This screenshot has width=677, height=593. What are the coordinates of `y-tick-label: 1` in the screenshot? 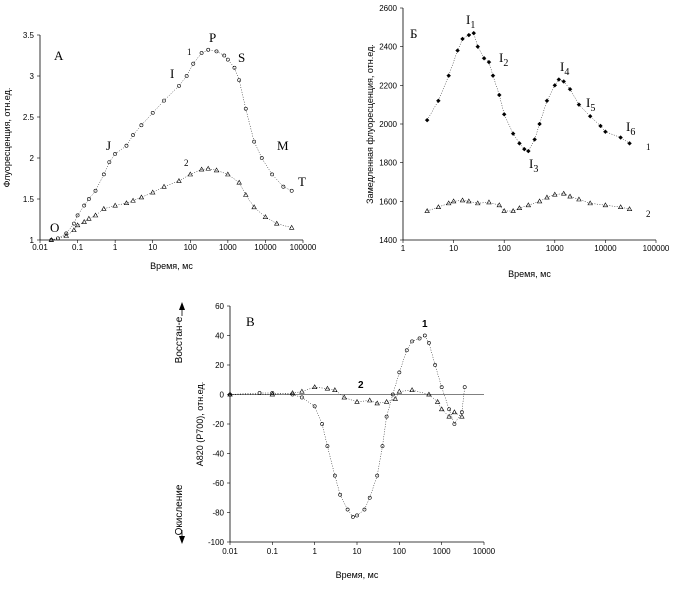 It's located at (32, 240).